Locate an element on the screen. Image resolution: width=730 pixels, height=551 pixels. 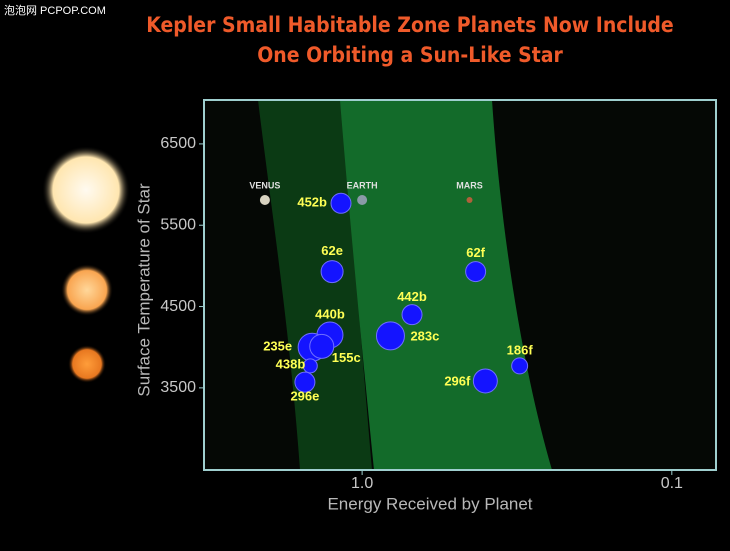
habitable-zone-outer is located at coordinates (315, 285).